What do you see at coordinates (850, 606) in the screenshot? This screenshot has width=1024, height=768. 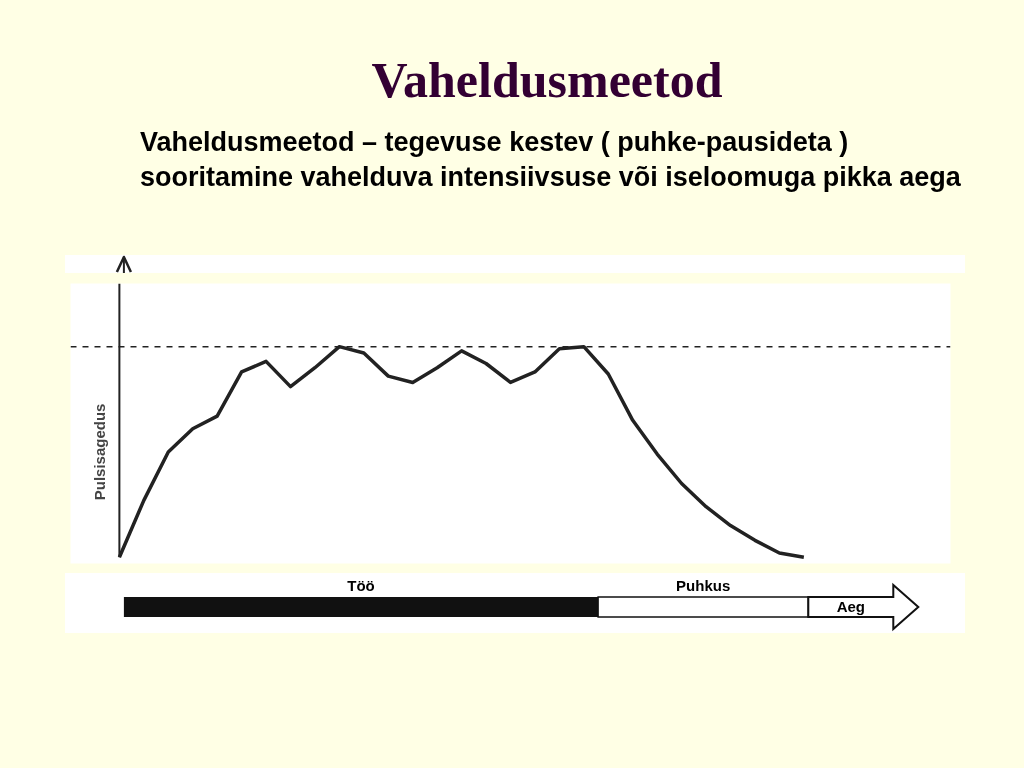 I see `x-axis-title: Aeg` at bounding box center [850, 606].